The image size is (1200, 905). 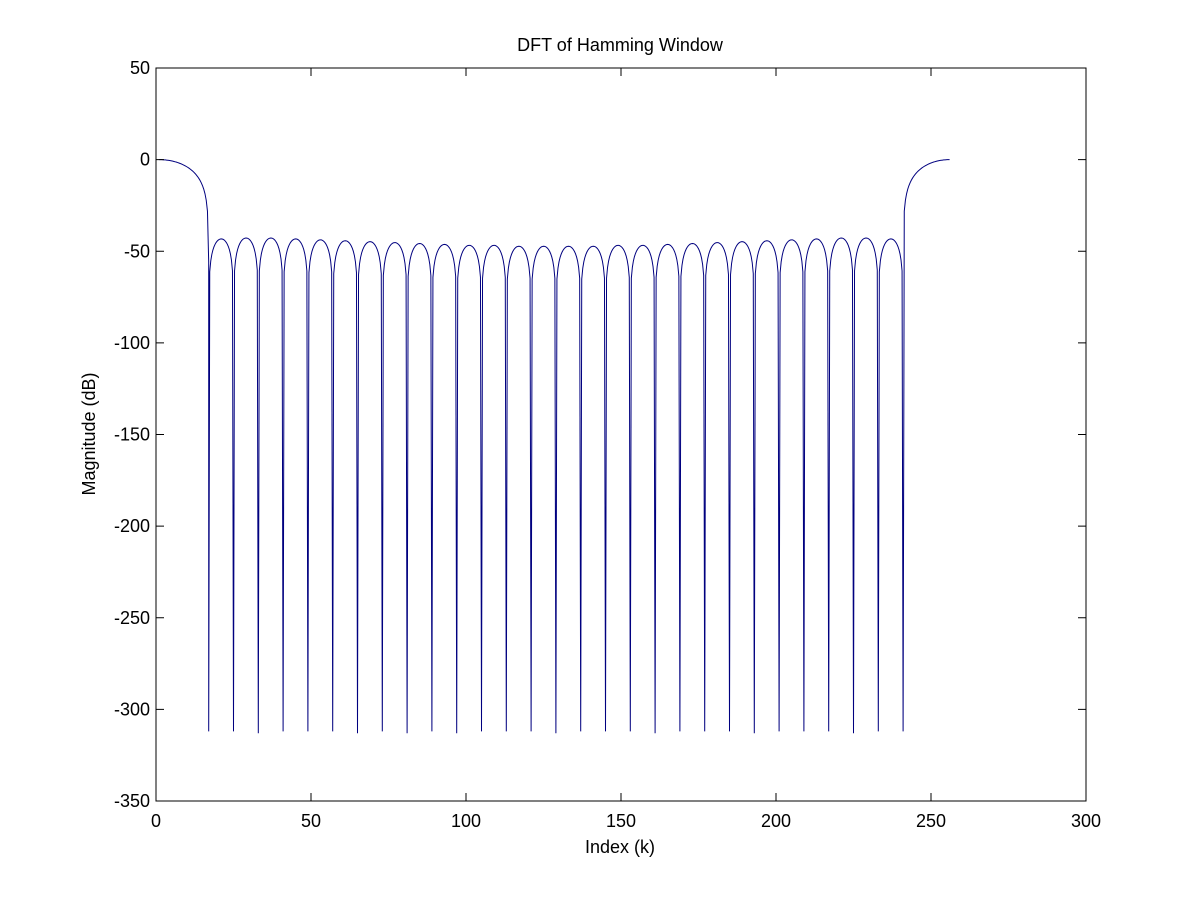 What do you see at coordinates (776, 821) in the screenshot?
I see `x-tick-label: 200` at bounding box center [776, 821].